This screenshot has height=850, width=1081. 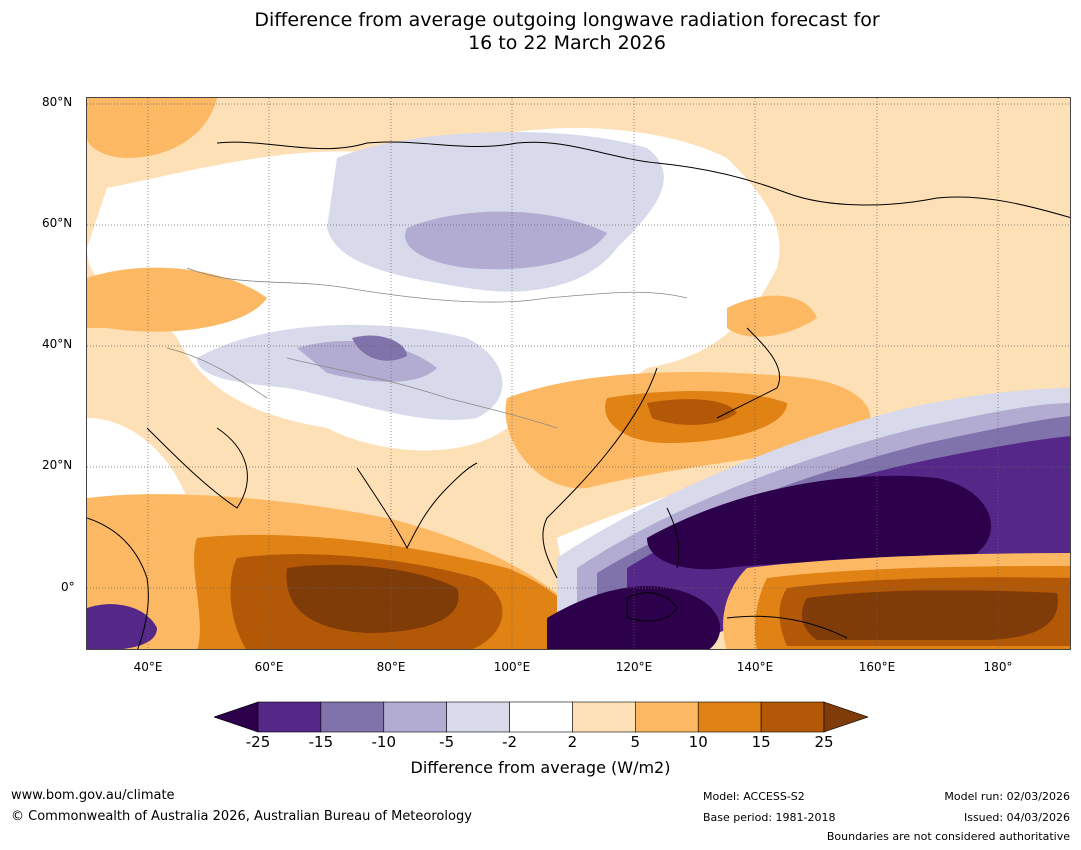 What do you see at coordinates (197, 468) in the screenshot?
I see `coastline-arabia` at bounding box center [197, 468].